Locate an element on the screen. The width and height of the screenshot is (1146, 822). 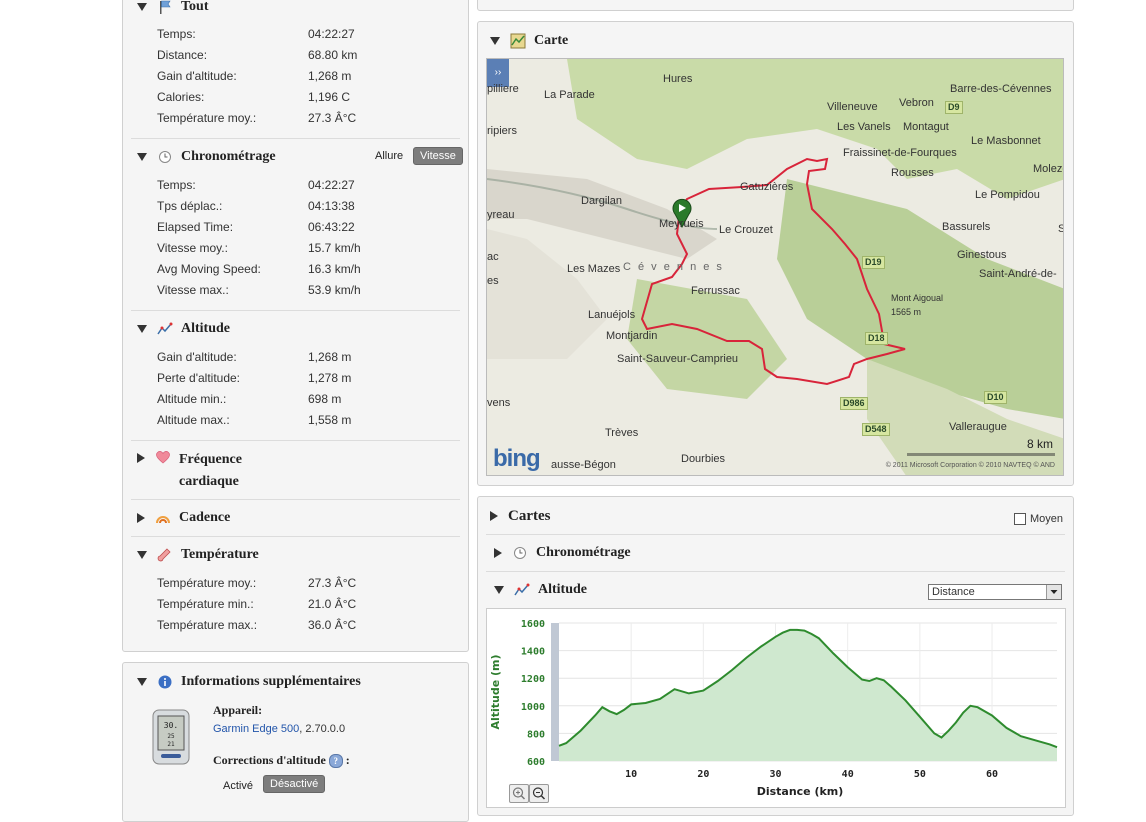
cartes-chrono-header: Chronométrage is located at coordinates (562, 553).